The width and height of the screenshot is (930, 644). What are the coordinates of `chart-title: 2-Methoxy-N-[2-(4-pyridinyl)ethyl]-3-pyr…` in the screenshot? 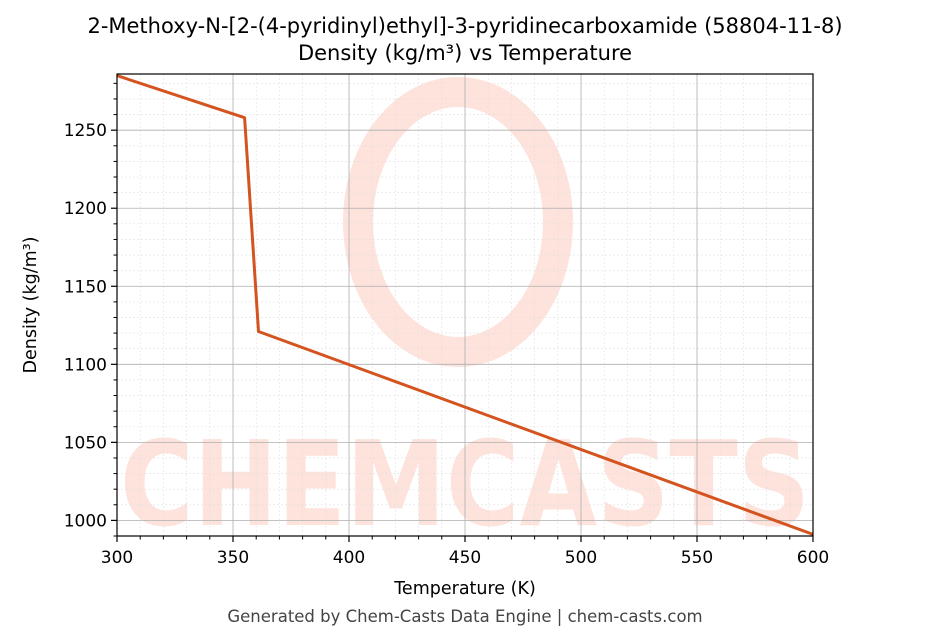 It's located at (465, 26).